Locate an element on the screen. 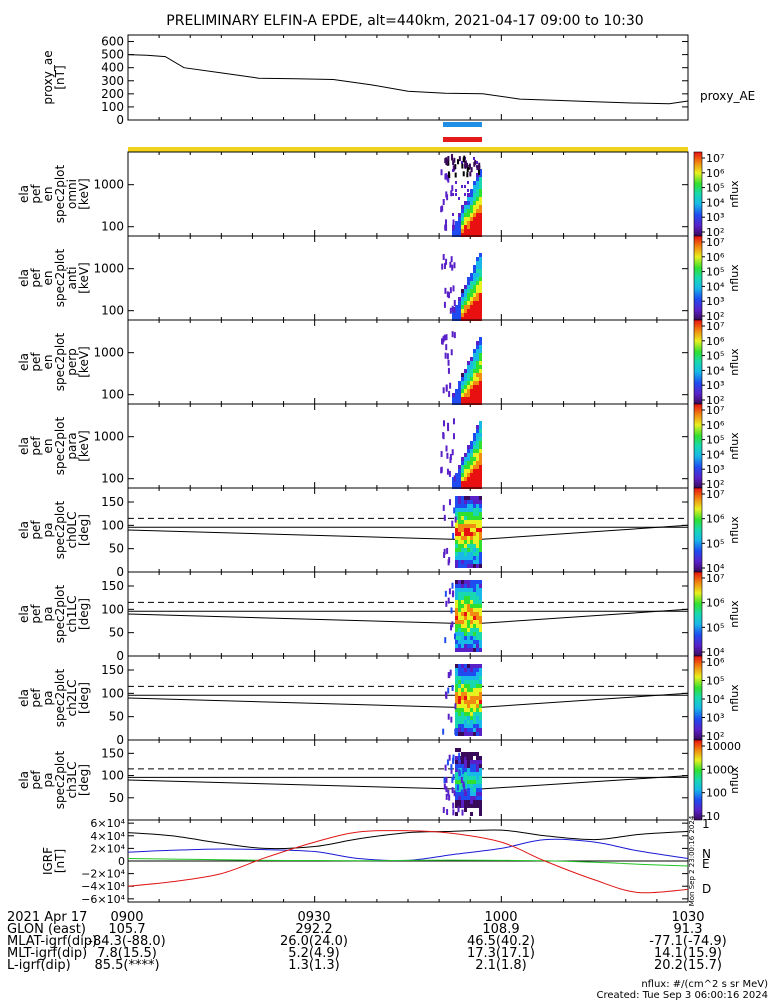  side-timestamp: Mon Sep 2 23:00:16 2024 is located at coordinates (692, 860).